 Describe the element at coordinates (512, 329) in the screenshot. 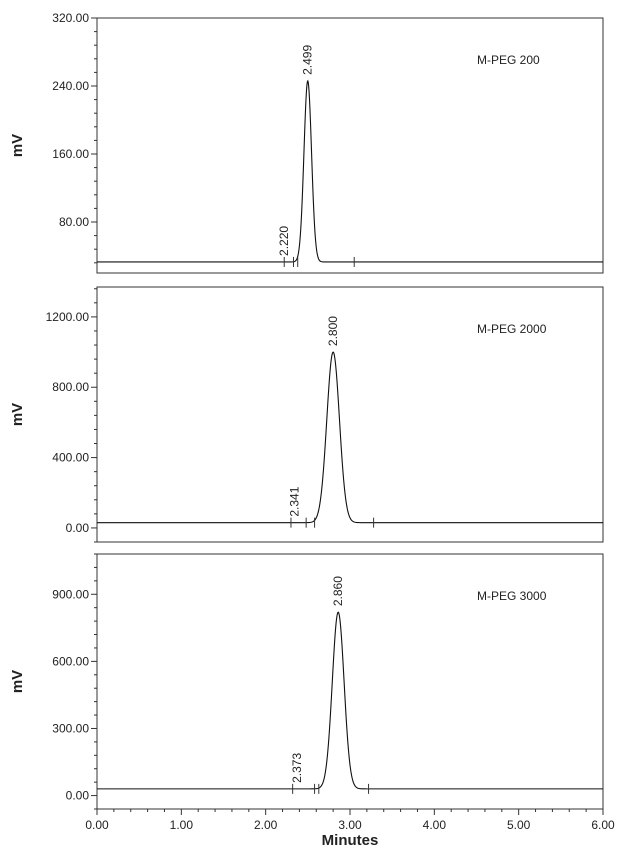

I see `sample-label: M-PEG 2000` at that location.